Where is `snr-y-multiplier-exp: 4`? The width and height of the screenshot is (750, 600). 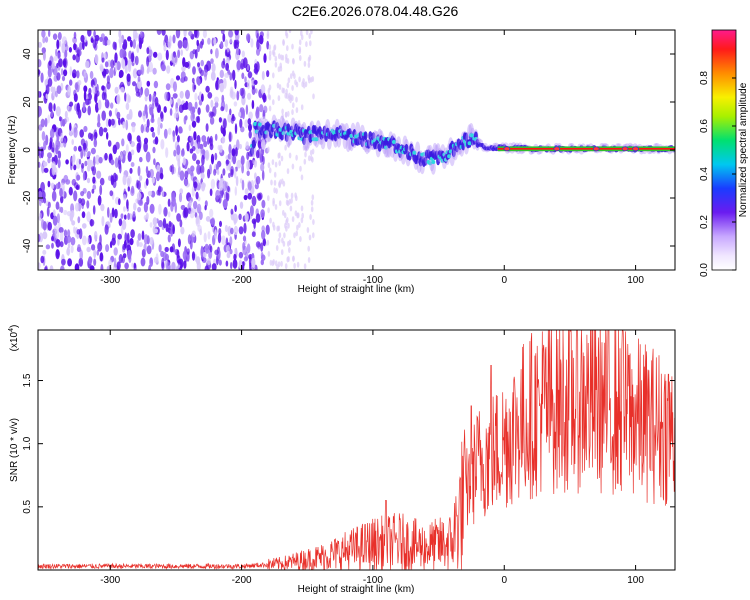 snr-y-multiplier-exp: 4 is located at coordinates (11, 330).